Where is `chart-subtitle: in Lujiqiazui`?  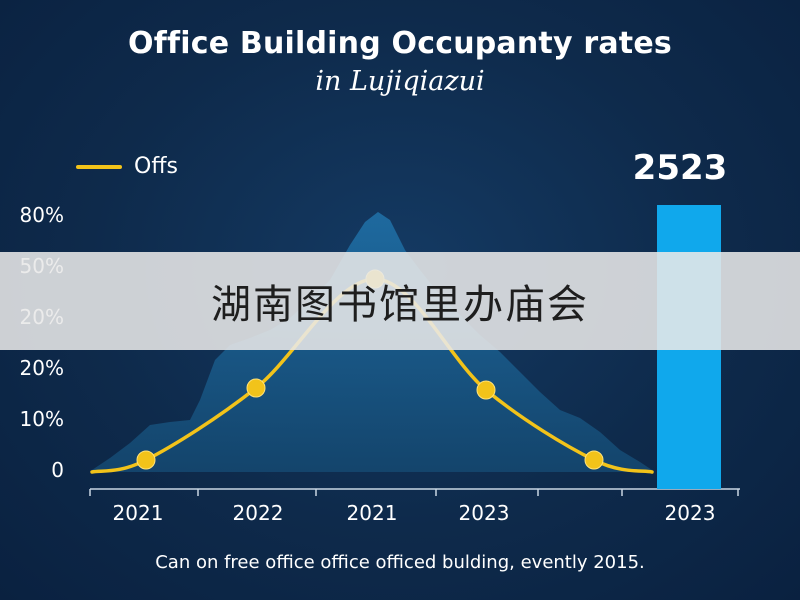
chart-subtitle: in Lujiqiazui is located at coordinates (400, 81).